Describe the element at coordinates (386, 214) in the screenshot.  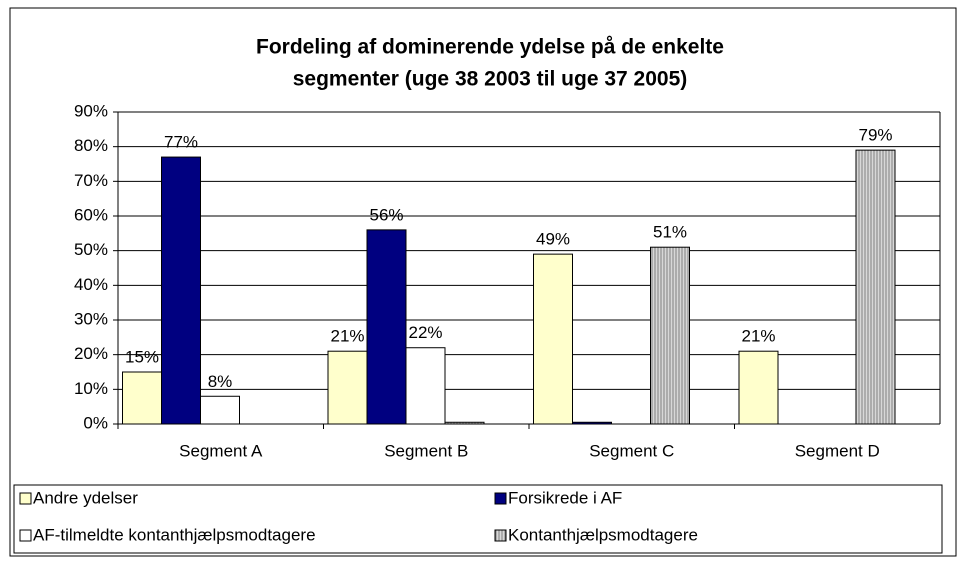
I see `data-label: 56%` at that location.